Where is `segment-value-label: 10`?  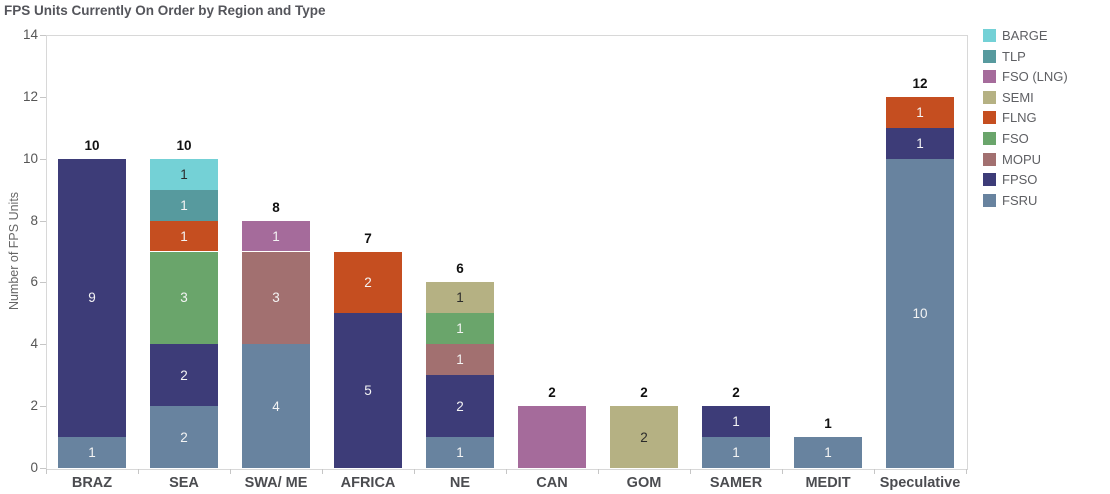 segment-value-label: 10 is located at coordinates (920, 313).